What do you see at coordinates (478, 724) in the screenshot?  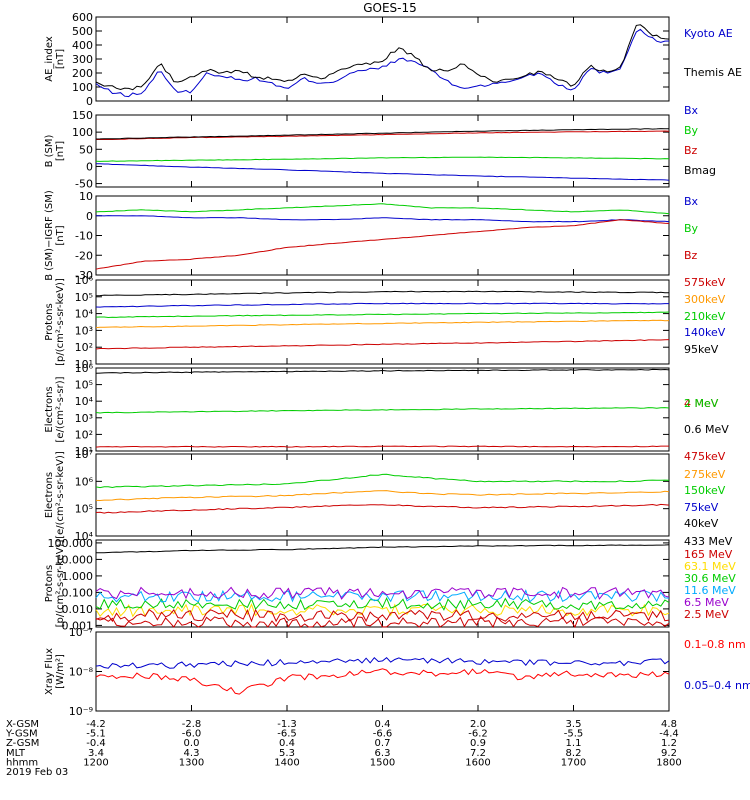 I see `ephemeris-value: 2.0` at bounding box center [478, 724].